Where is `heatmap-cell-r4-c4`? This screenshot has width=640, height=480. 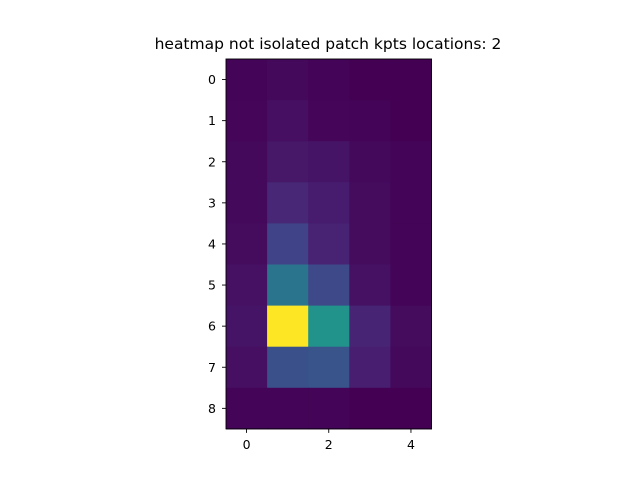
heatmap-cell-r4-c4 is located at coordinates (411, 244).